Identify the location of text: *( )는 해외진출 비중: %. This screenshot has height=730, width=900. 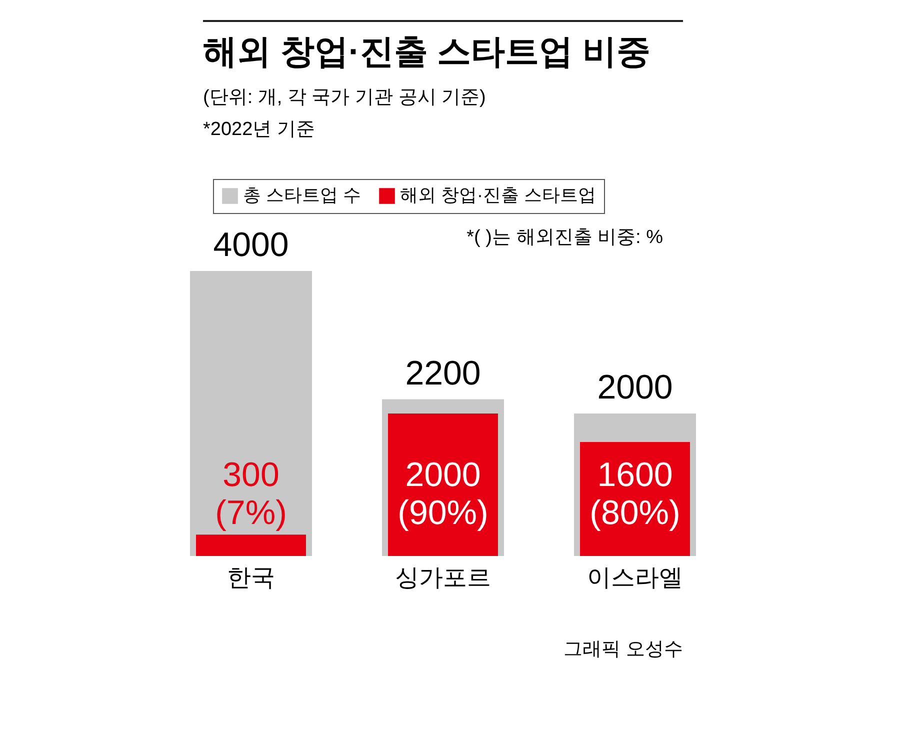
(565, 237).